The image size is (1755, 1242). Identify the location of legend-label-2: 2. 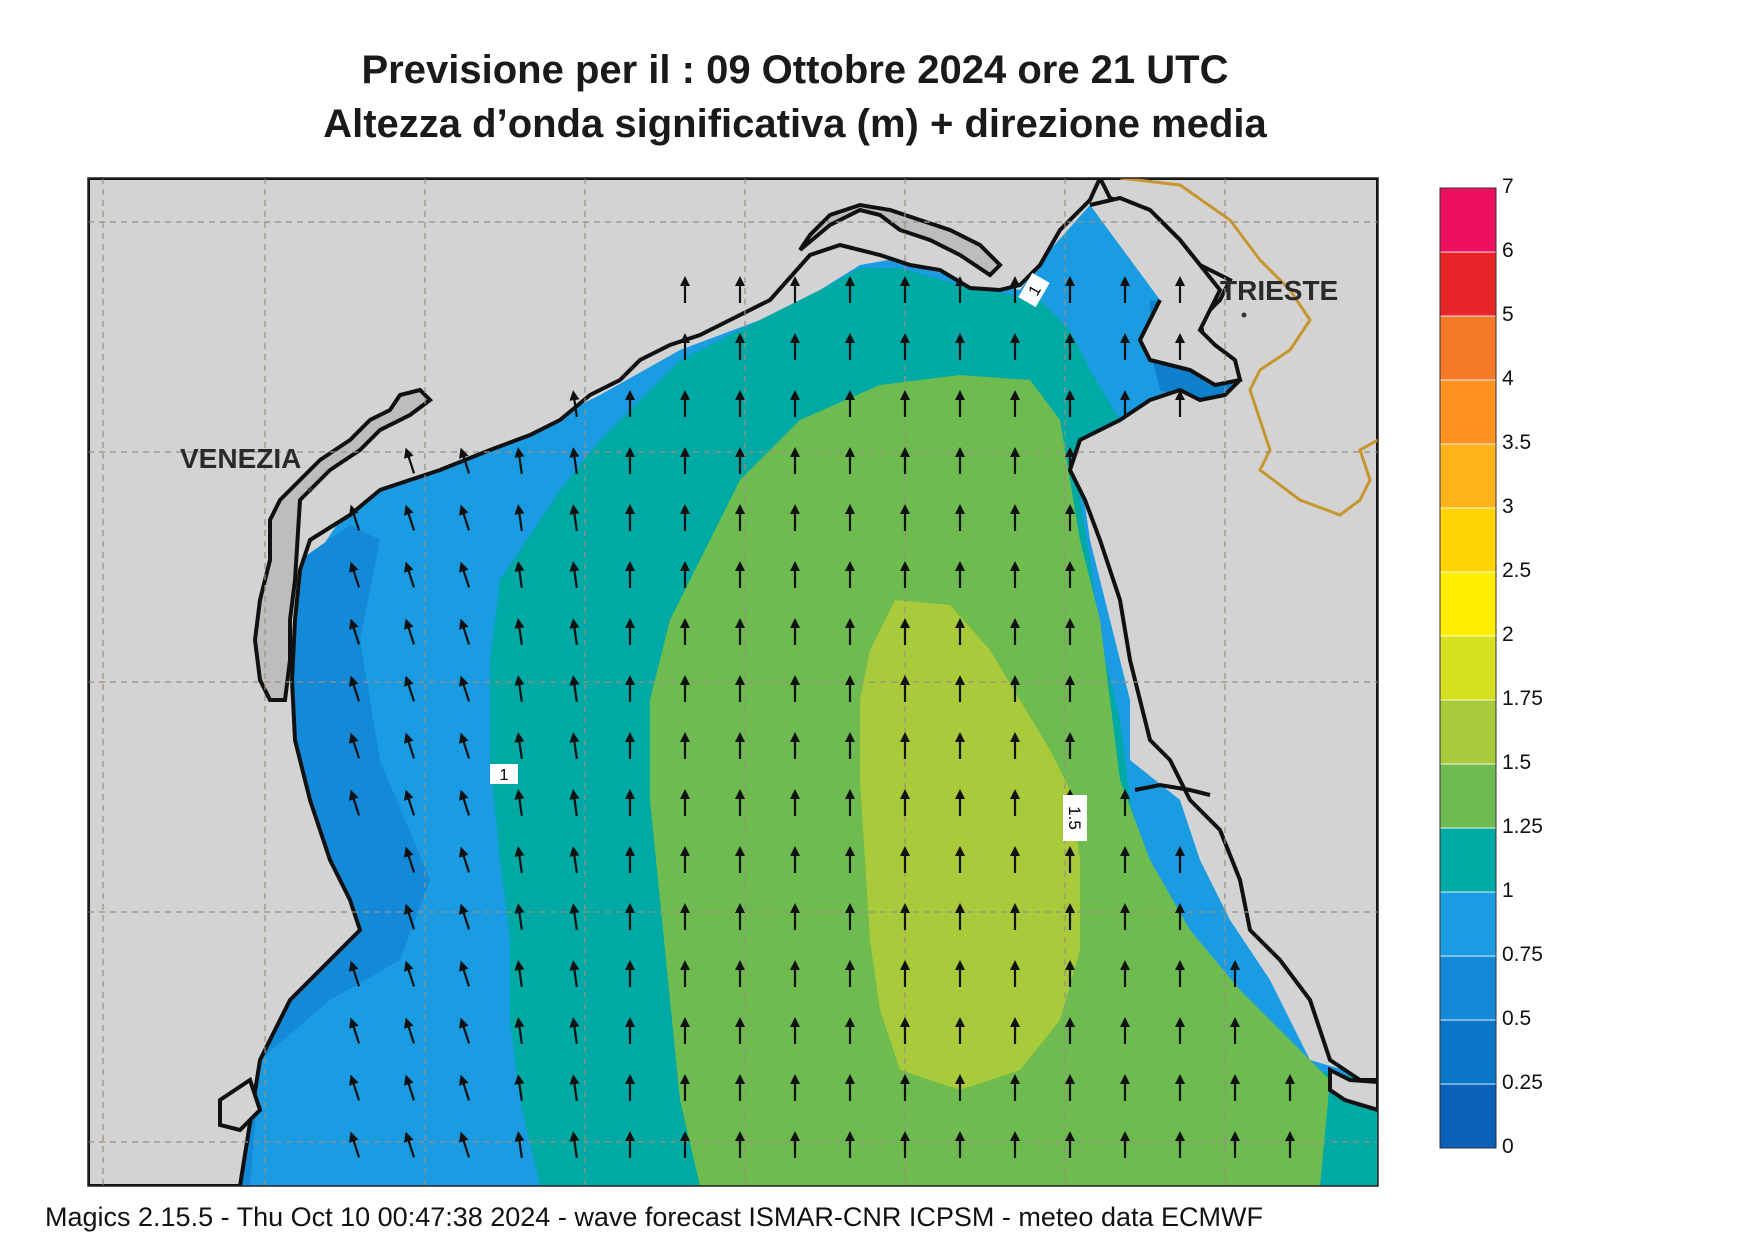
(1508, 634).